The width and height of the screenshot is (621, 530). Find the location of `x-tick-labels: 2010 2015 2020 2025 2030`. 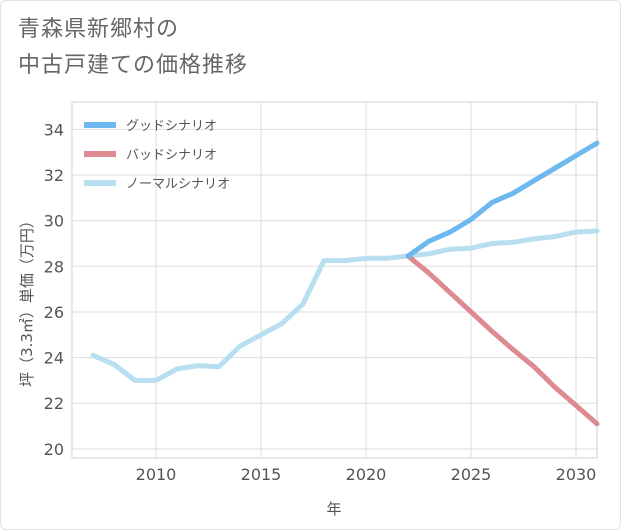

x-tick-labels: 2010 2015 2020 2025 2030 is located at coordinates (366, 474).